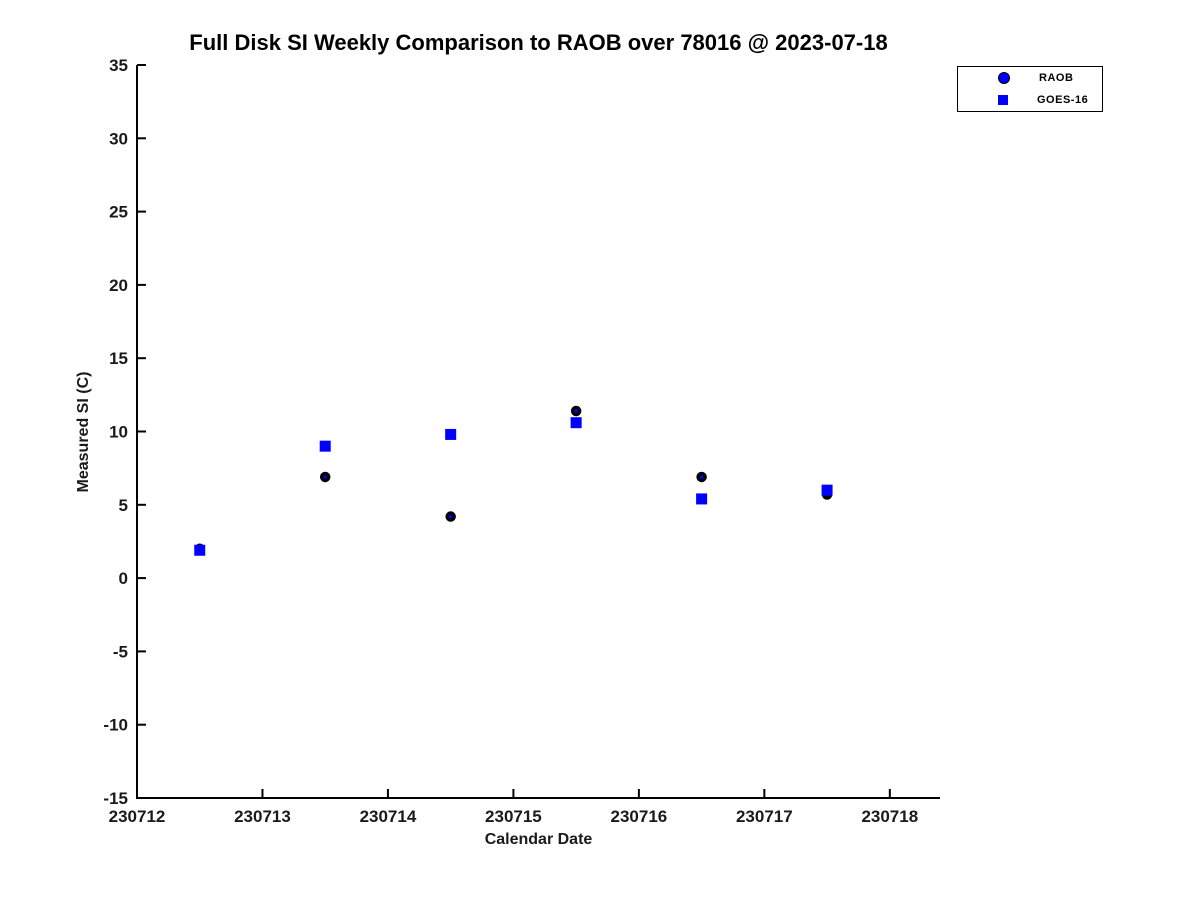 Image resolution: width=1200 pixels, height=900 pixels. I want to click on y-tick-label: 20, so click(118, 285).